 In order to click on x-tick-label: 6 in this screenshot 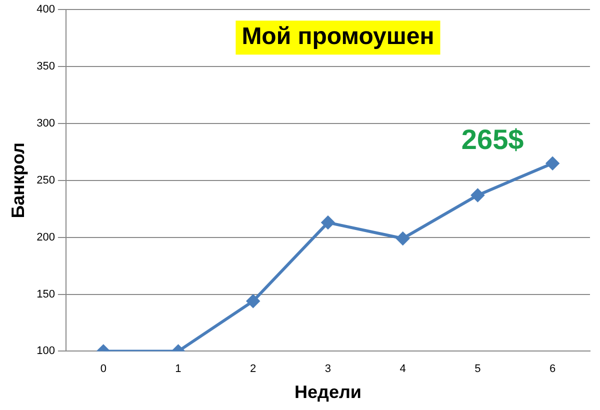, I will do `click(553, 368)`.